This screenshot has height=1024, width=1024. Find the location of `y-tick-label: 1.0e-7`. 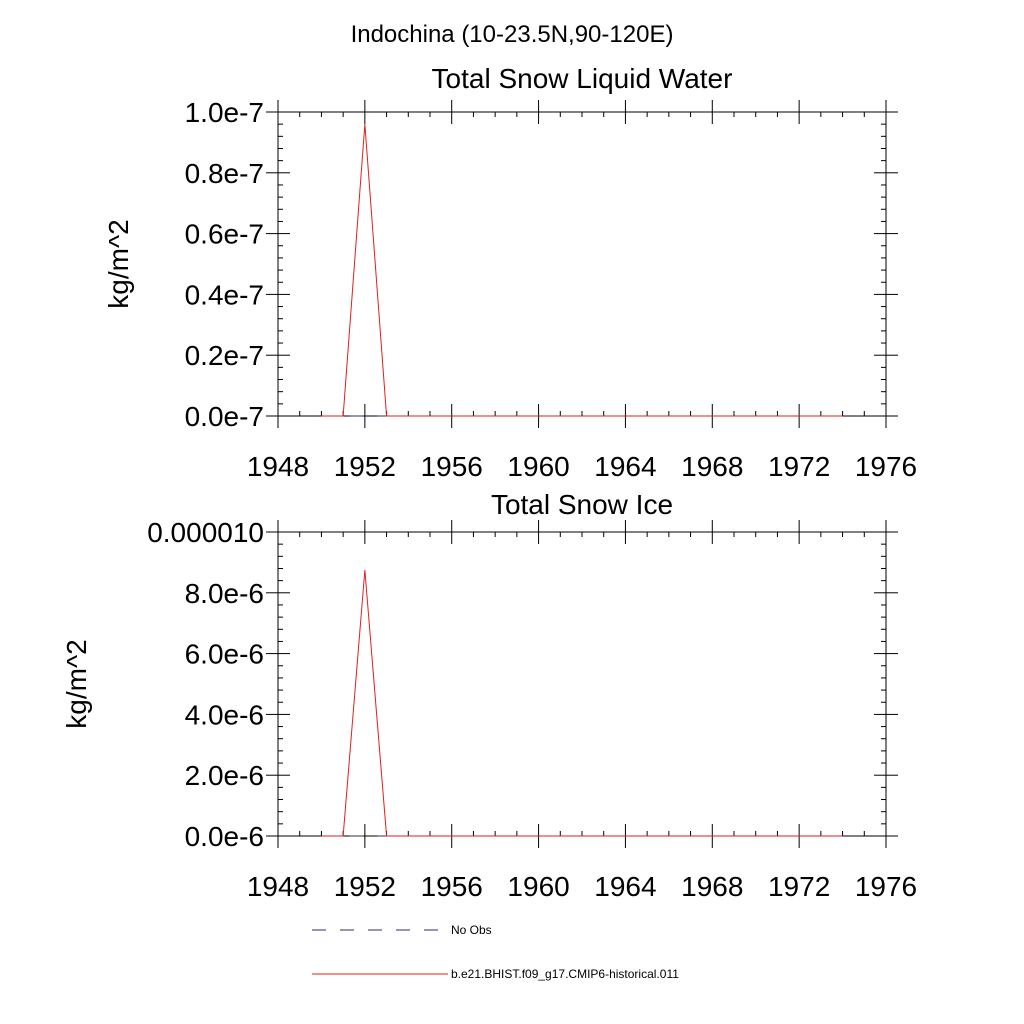

y-tick-label: 1.0e-7 is located at coordinates (224, 112).